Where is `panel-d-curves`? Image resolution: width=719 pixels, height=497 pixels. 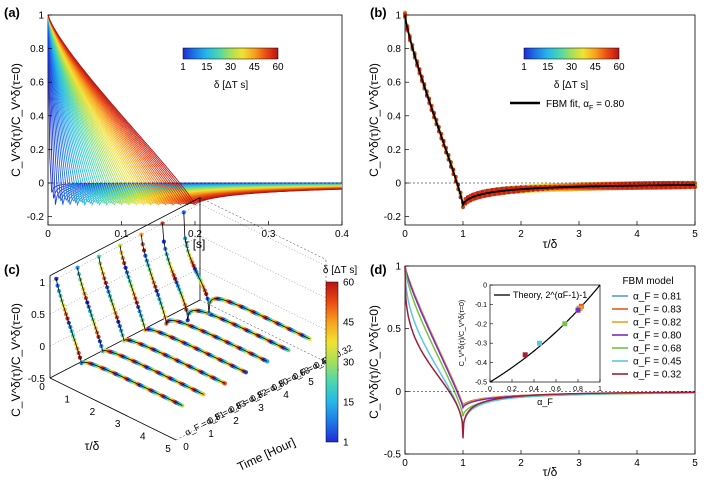 panel-d-curves is located at coordinates (549, 352).